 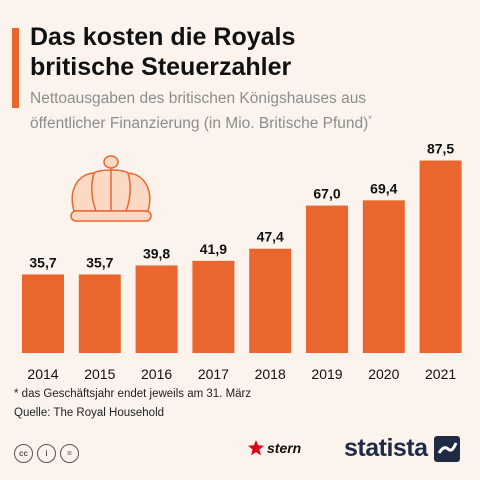 What do you see at coordinates (270, 237) in the screenshot?
I see `data-label-2018: 47,4` at bounding box center [270, 237].